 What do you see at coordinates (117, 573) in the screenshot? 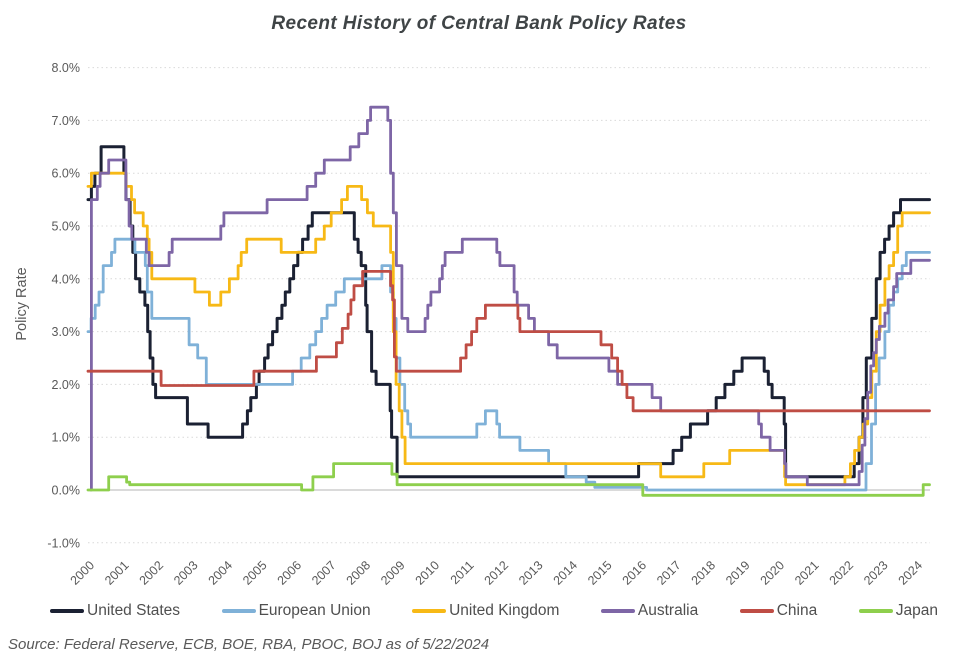
I see `x-tick-label: 2001` at bounding box center [117, 573].